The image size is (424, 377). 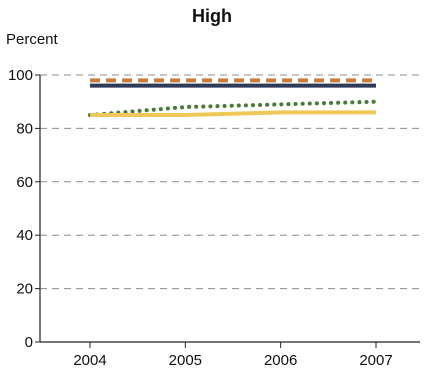 I want to click on y-axis-label: Percent, so click(x=32, y=39).